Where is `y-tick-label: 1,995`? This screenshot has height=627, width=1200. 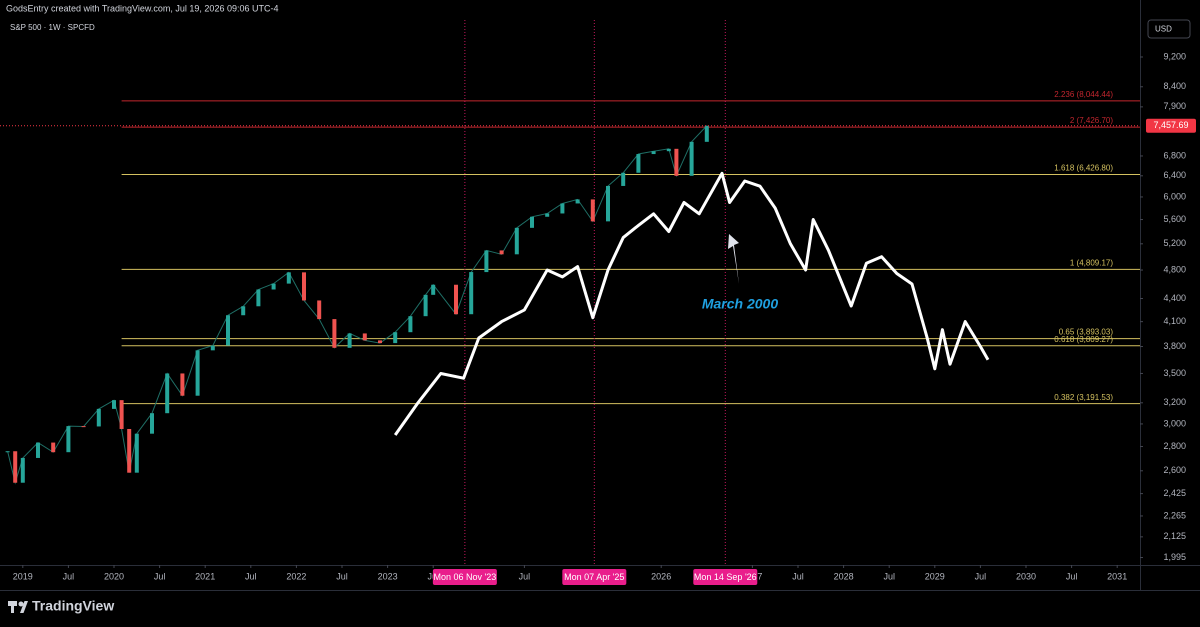 y-tick-label: 1,995 is located at coordinates (1174, 557).